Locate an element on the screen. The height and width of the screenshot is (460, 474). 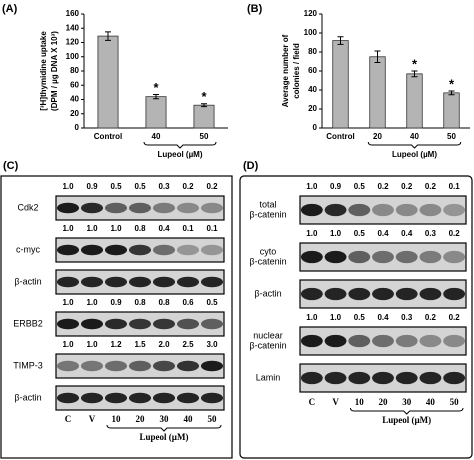
lane-label: 40 is located at coordinates (189, 419).